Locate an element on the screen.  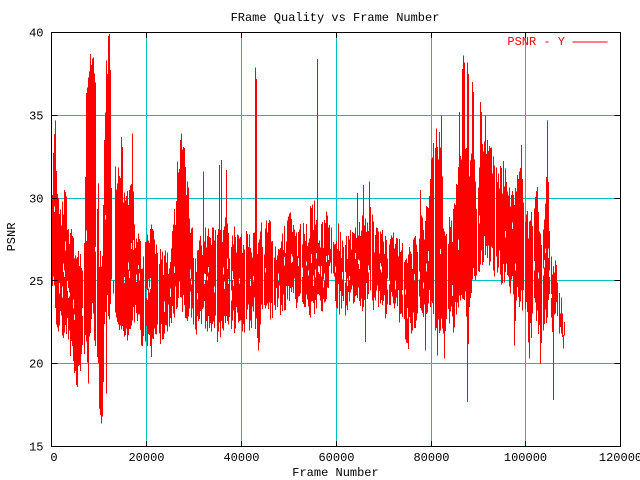
svg-text: 20000 is located at coordinates (146, 458).